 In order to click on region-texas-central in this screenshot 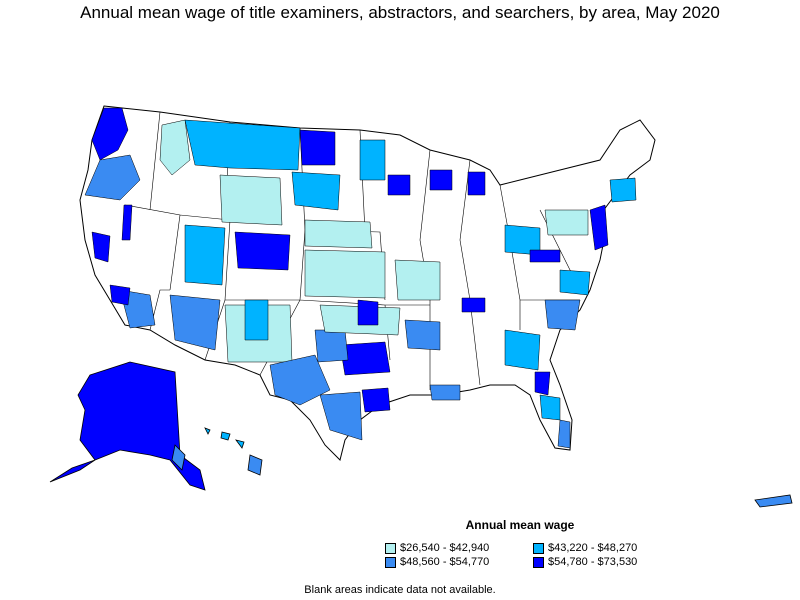, I will do `click(331, 346)`.